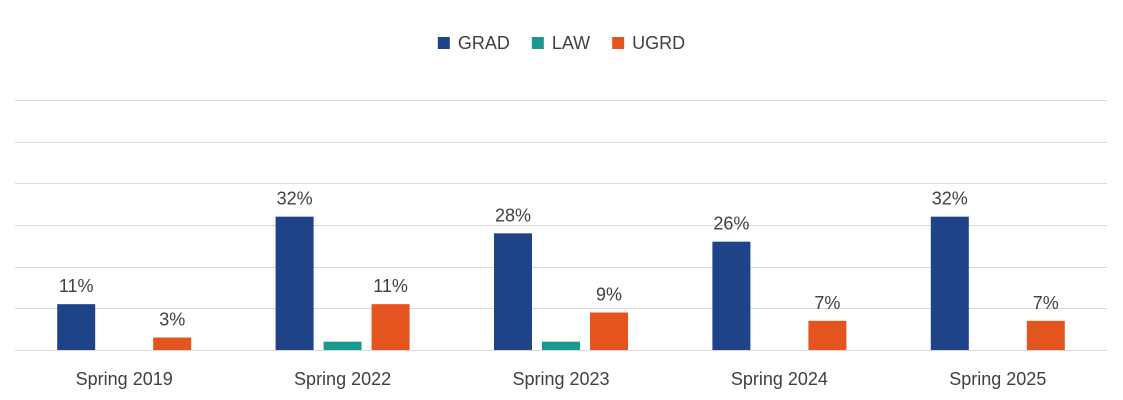 The width and height of the screenshot is (1123, 400). I want to click on data-label-ugrd-spring-2024: 7%, so click(827, 303).